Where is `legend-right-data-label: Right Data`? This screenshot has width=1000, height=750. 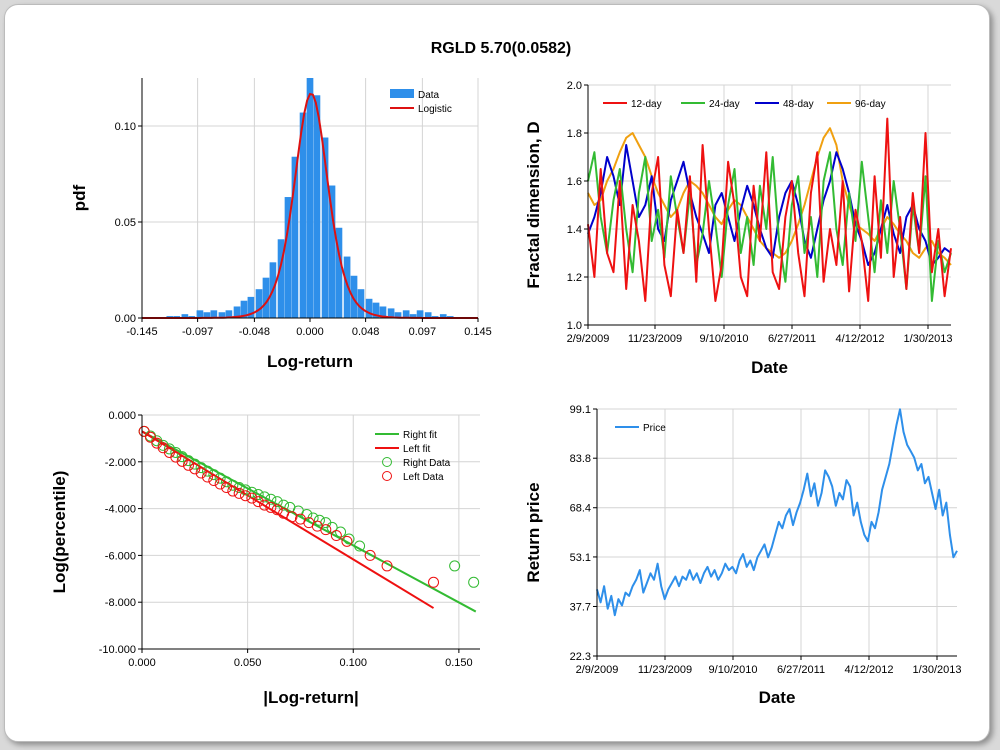 legend-right-data-label: Right Data is located at coordinates (427, 463).